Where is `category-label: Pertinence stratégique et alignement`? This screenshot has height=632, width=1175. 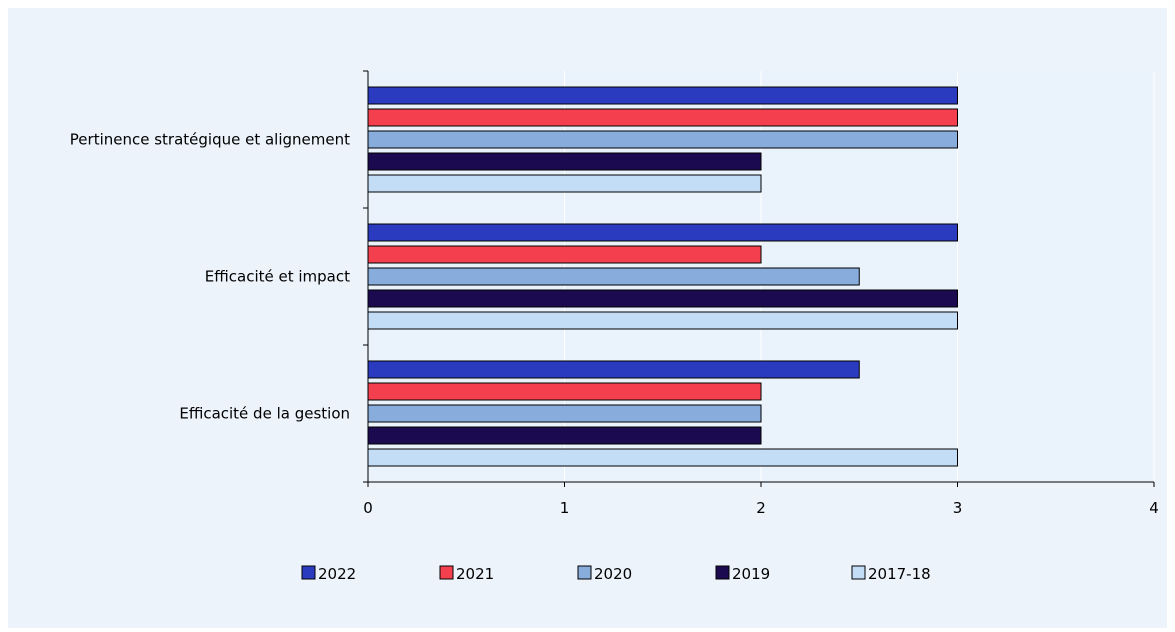
category-label: Pertinence stratégique et alignement is located at coordinates (210, 140).